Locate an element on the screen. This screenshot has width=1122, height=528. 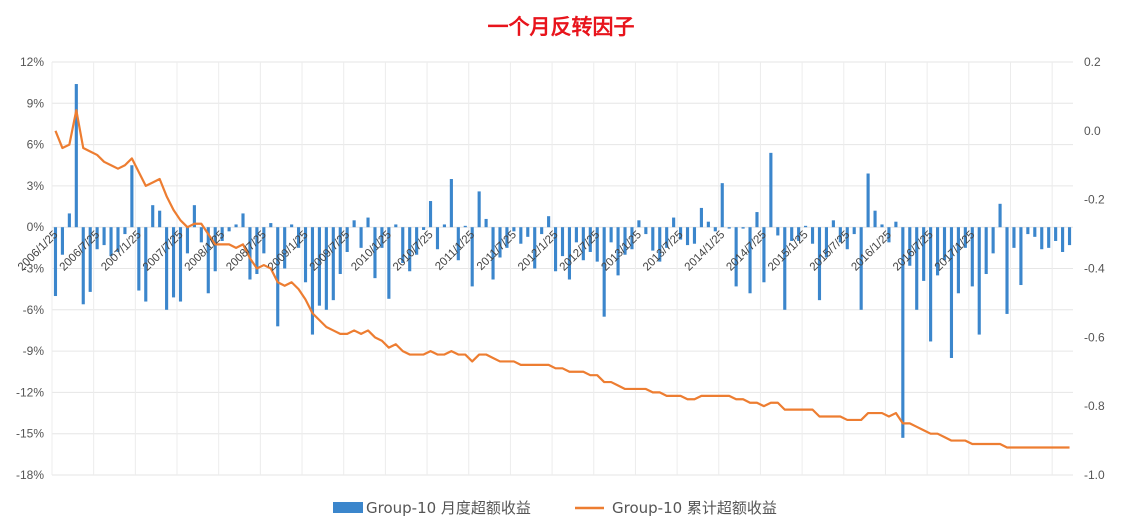
y-right-tick-label: -1.0 is located at coordinates (1094, 475).